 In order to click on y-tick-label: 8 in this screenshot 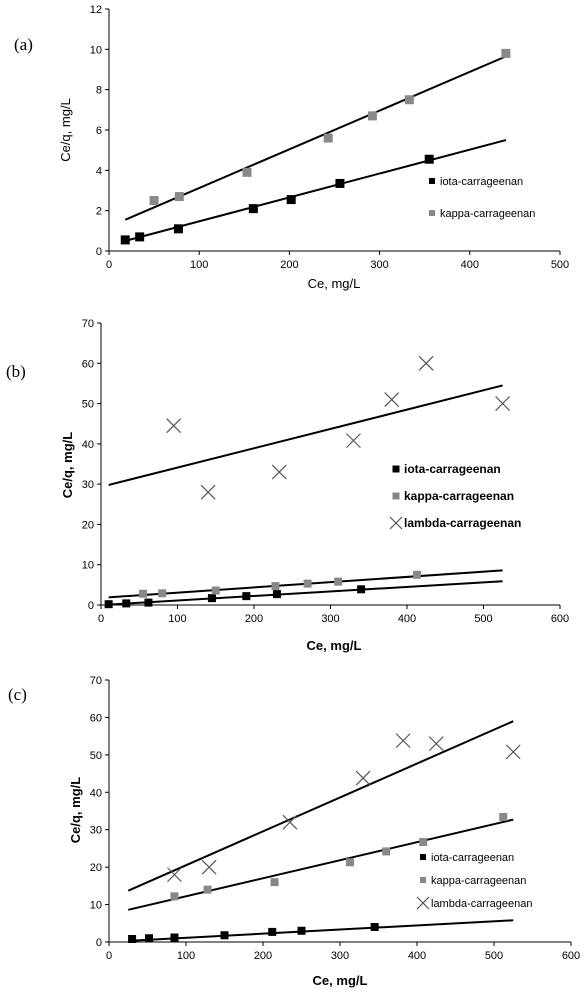, I will do `click(99, 91)`.